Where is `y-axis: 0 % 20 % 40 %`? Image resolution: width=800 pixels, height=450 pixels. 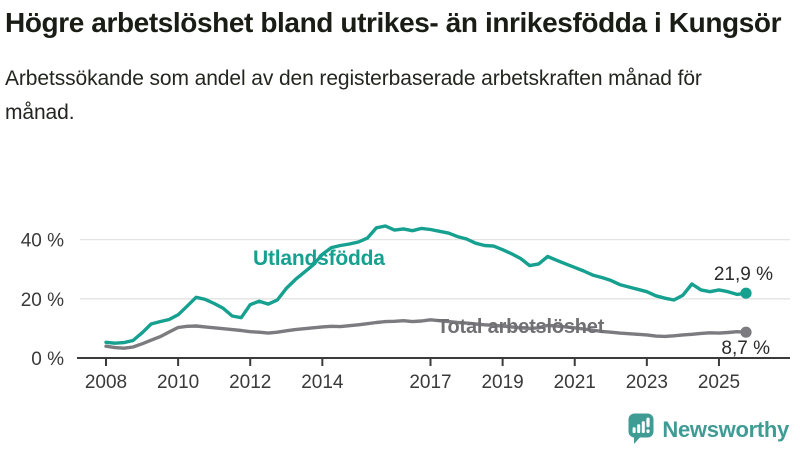
y-axis: 0 % 20 % 40 % is located at coordinates (42, 300).